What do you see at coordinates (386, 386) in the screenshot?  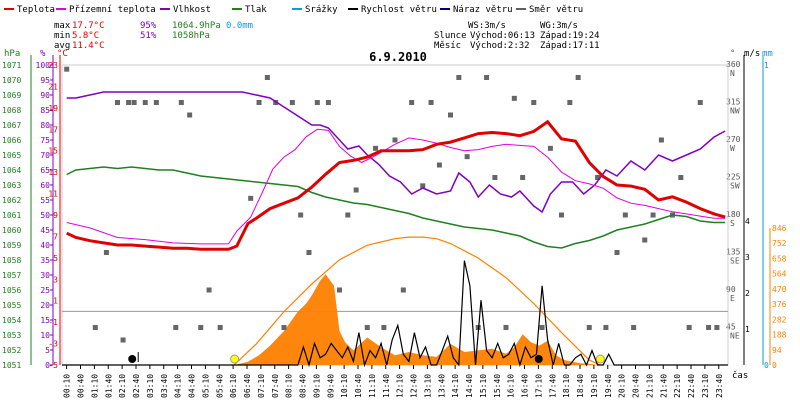 I see `x-tick-label: 11:40` at bounding box center [386, 386].